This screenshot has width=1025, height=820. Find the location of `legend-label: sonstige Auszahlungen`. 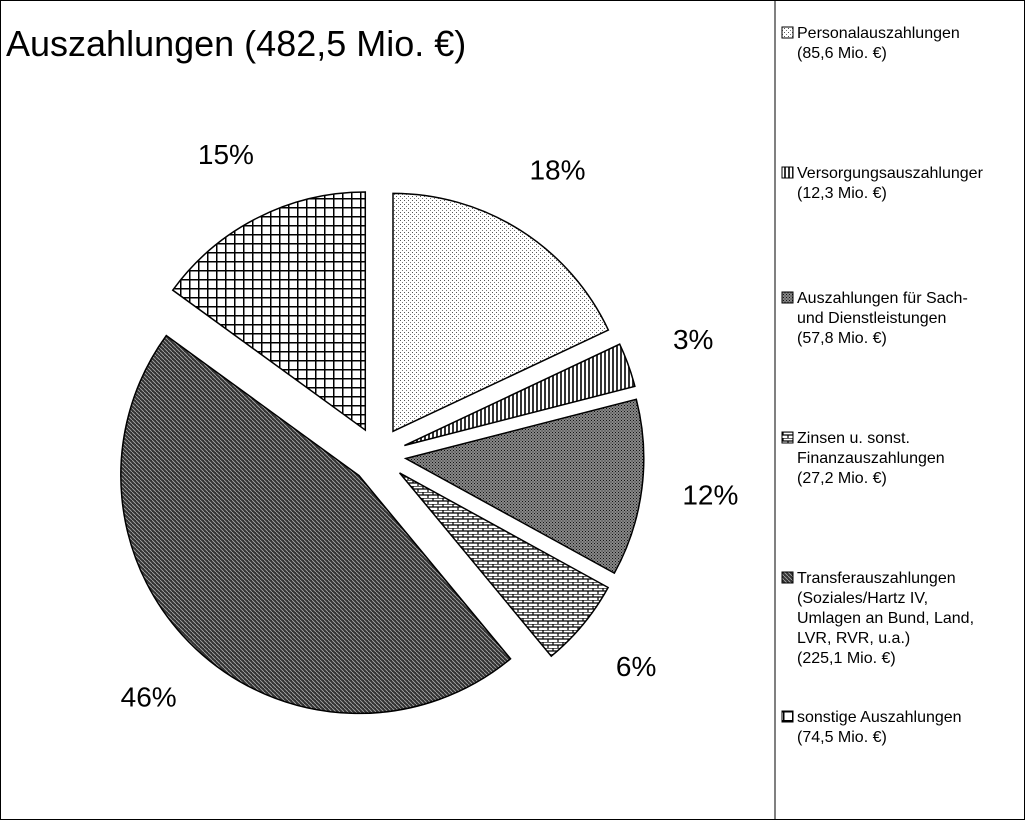

legend-label: sonstige Auszahlungen is located at coordinates (879, 717).